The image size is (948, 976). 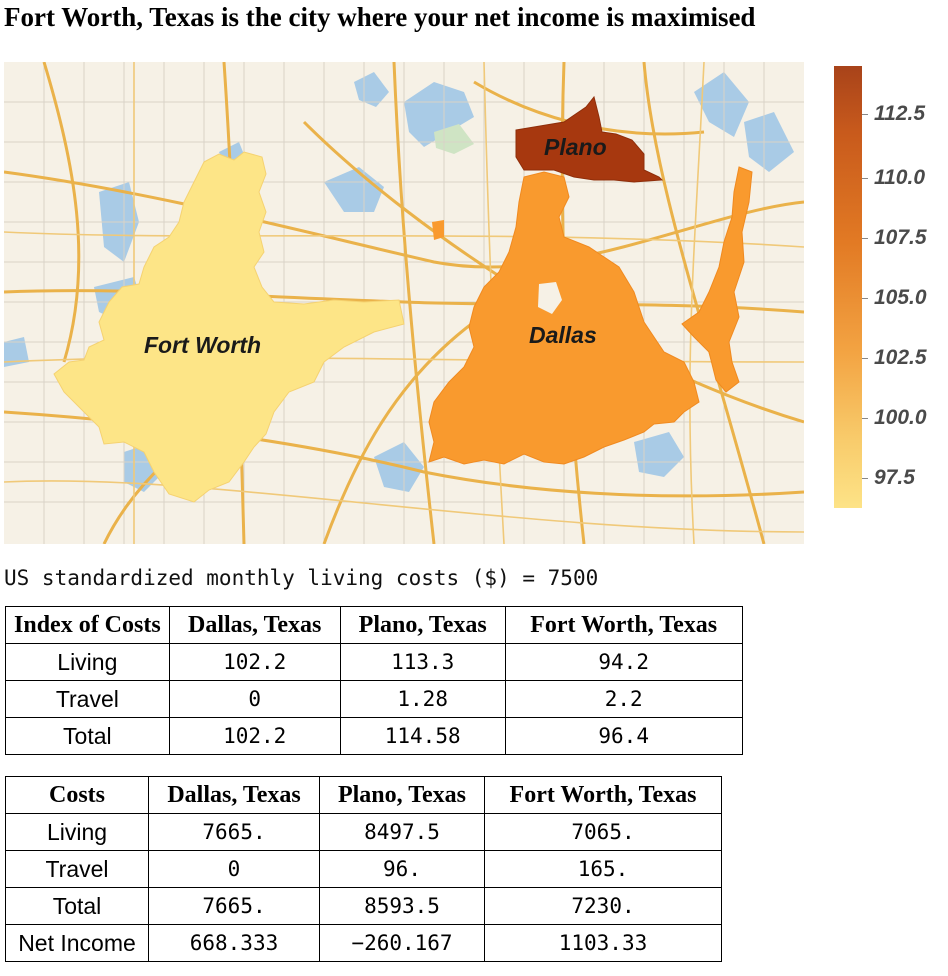 What do you see at coordinates (402, 832) in the screenshot?
I see `table-cell: 8497.5` at bounding box center [402, 832].